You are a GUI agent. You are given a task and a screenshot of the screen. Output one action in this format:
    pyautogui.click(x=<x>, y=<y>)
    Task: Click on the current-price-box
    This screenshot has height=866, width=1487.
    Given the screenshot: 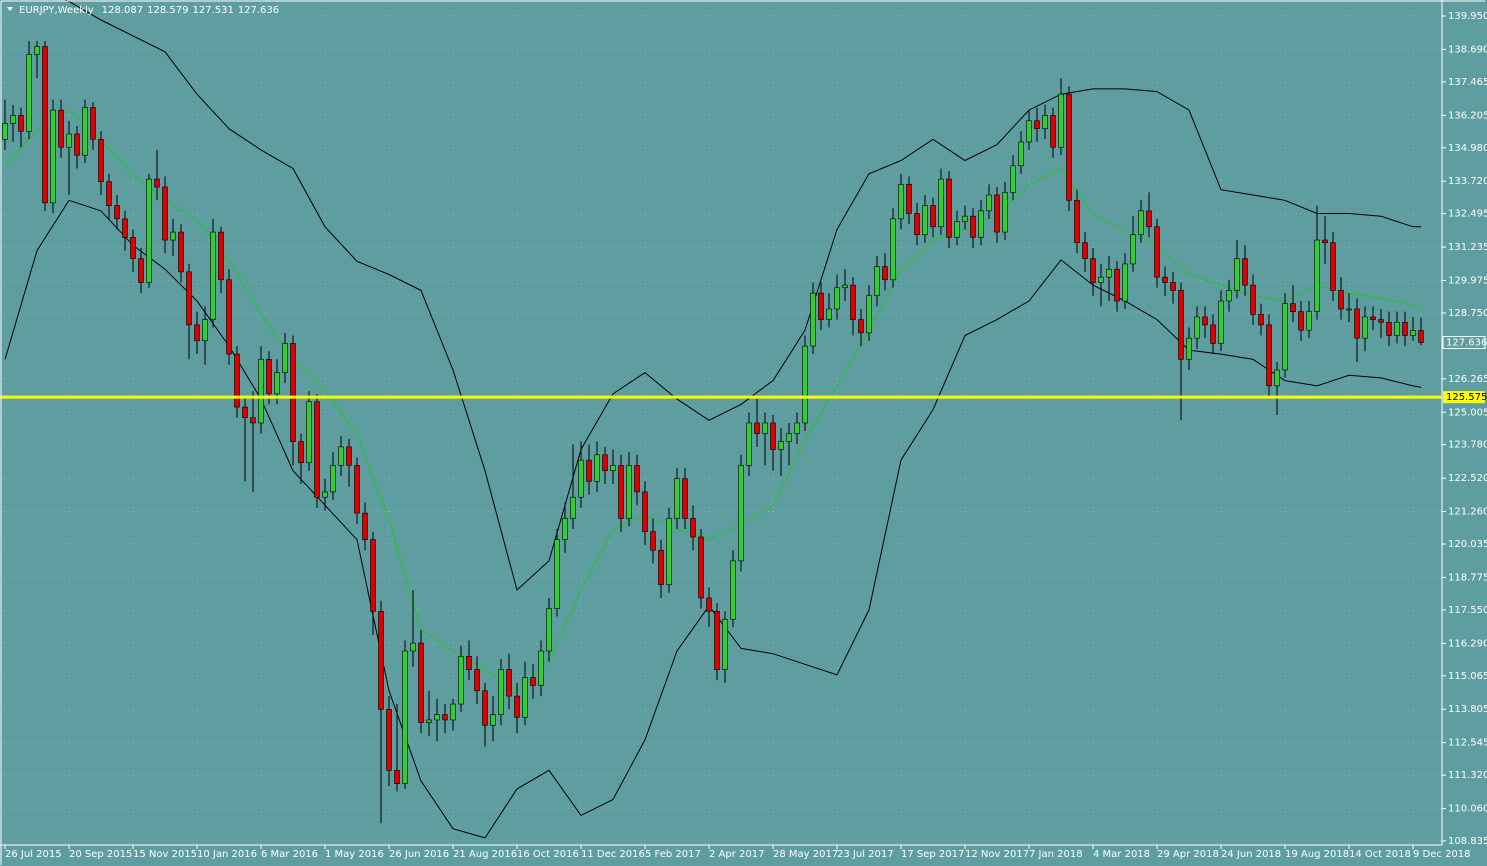 What is the action you would take?
    pyautogui.click(x=1464, y=342)
    